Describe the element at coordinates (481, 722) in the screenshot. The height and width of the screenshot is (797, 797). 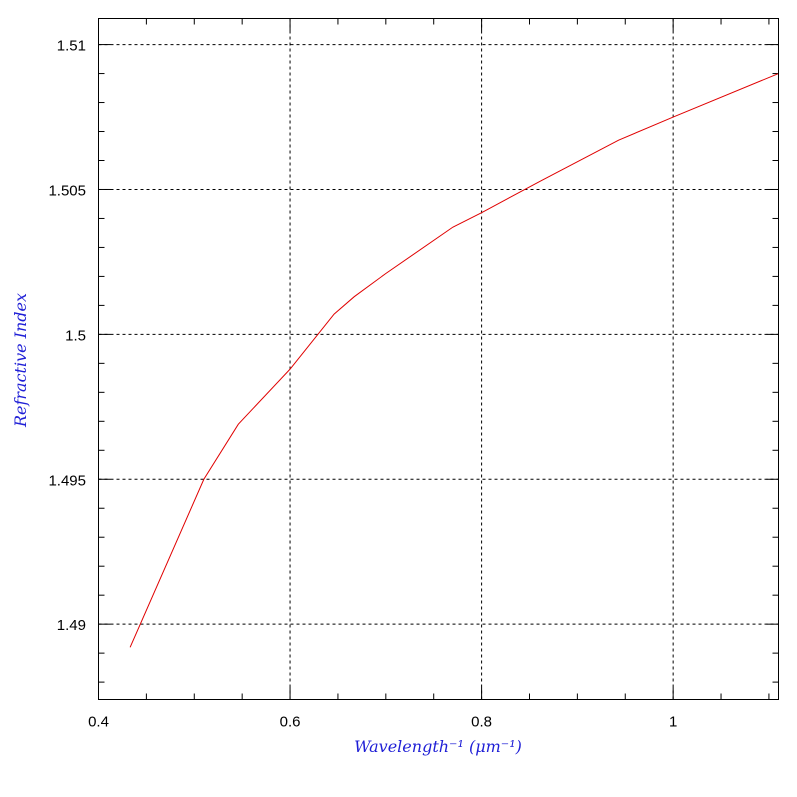
I see `x-tick-label: 0.8` at that location.